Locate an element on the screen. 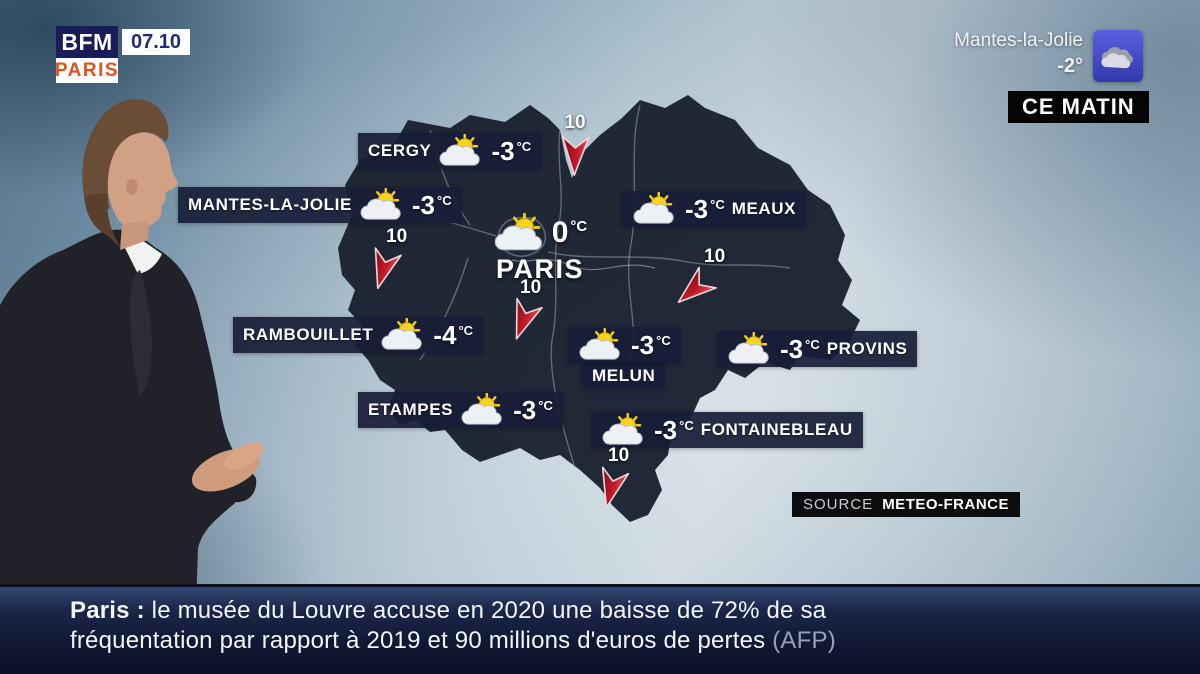  time-of-day-banner: CE MATIN is located at coordinates (1078, 107).